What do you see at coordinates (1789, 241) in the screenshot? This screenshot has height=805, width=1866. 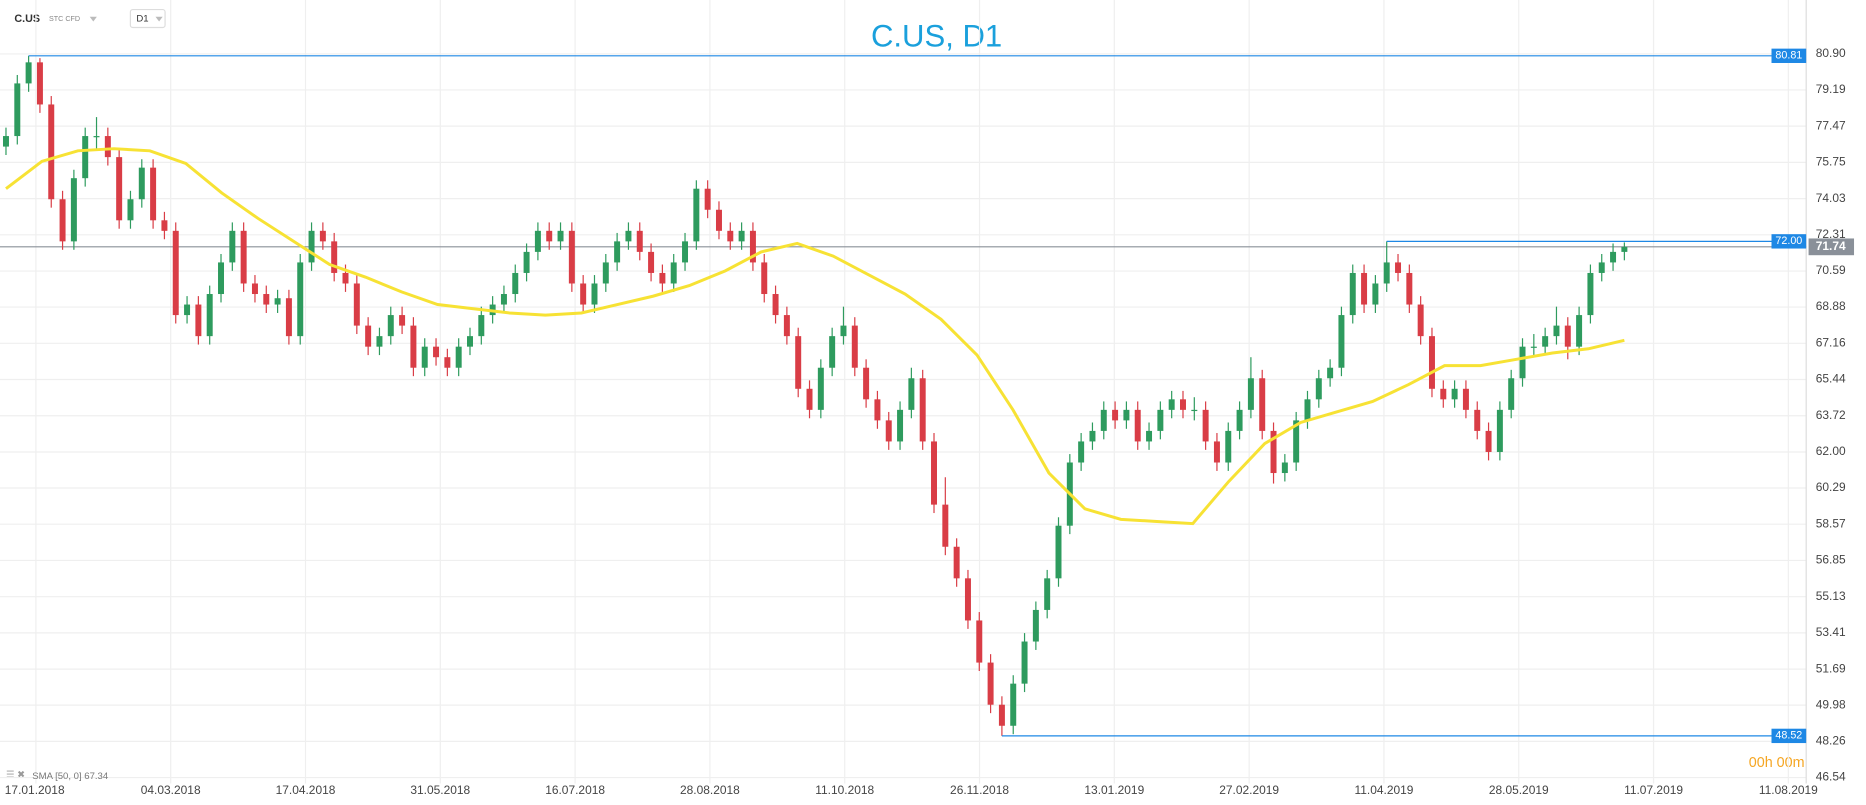 I see `level-box` at bounding box center [1789, 241].